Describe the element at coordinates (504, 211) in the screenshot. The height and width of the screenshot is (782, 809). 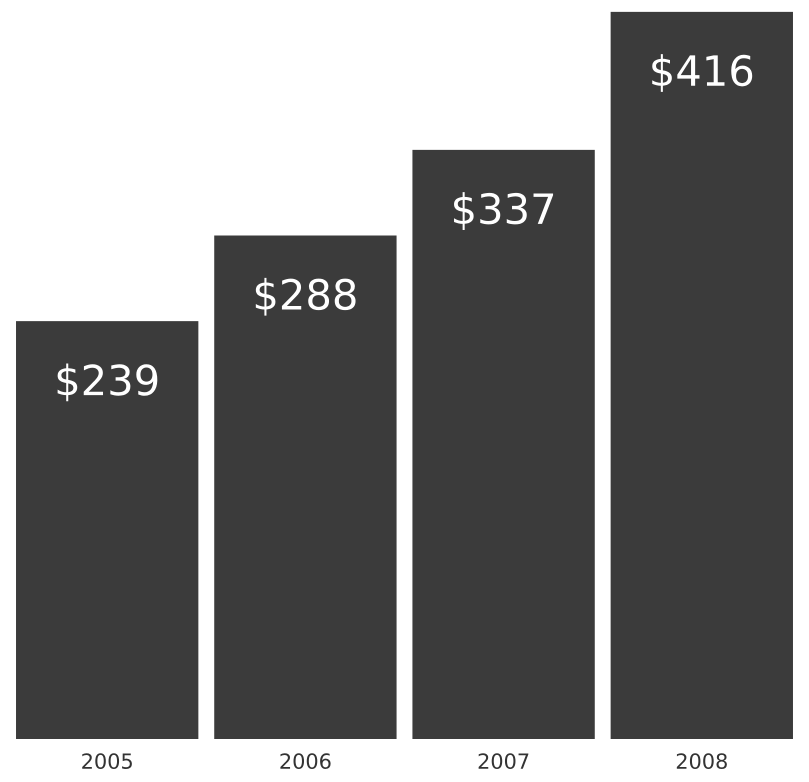
I see `data-label: $337` at that location.